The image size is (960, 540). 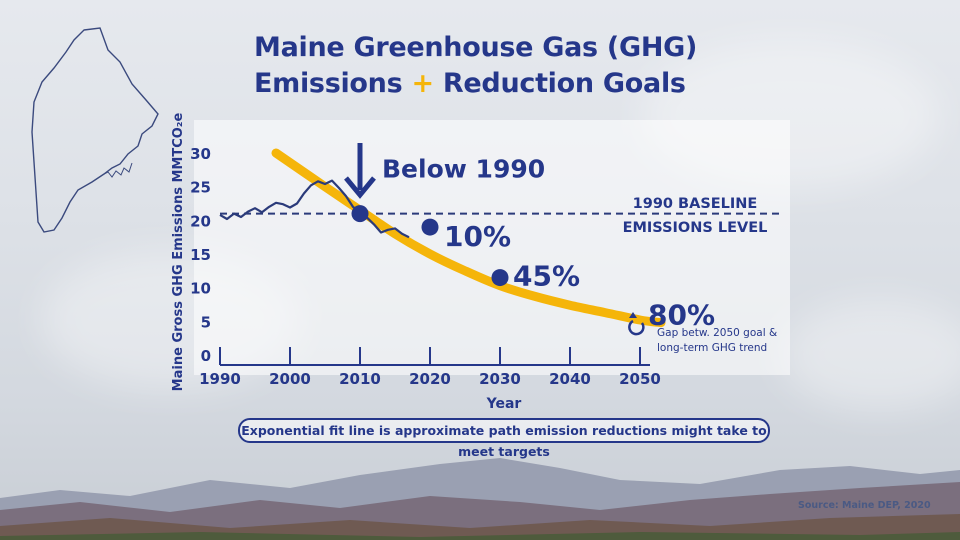 I want to click on y-tick-label: 20, so click(x=200, y=221).